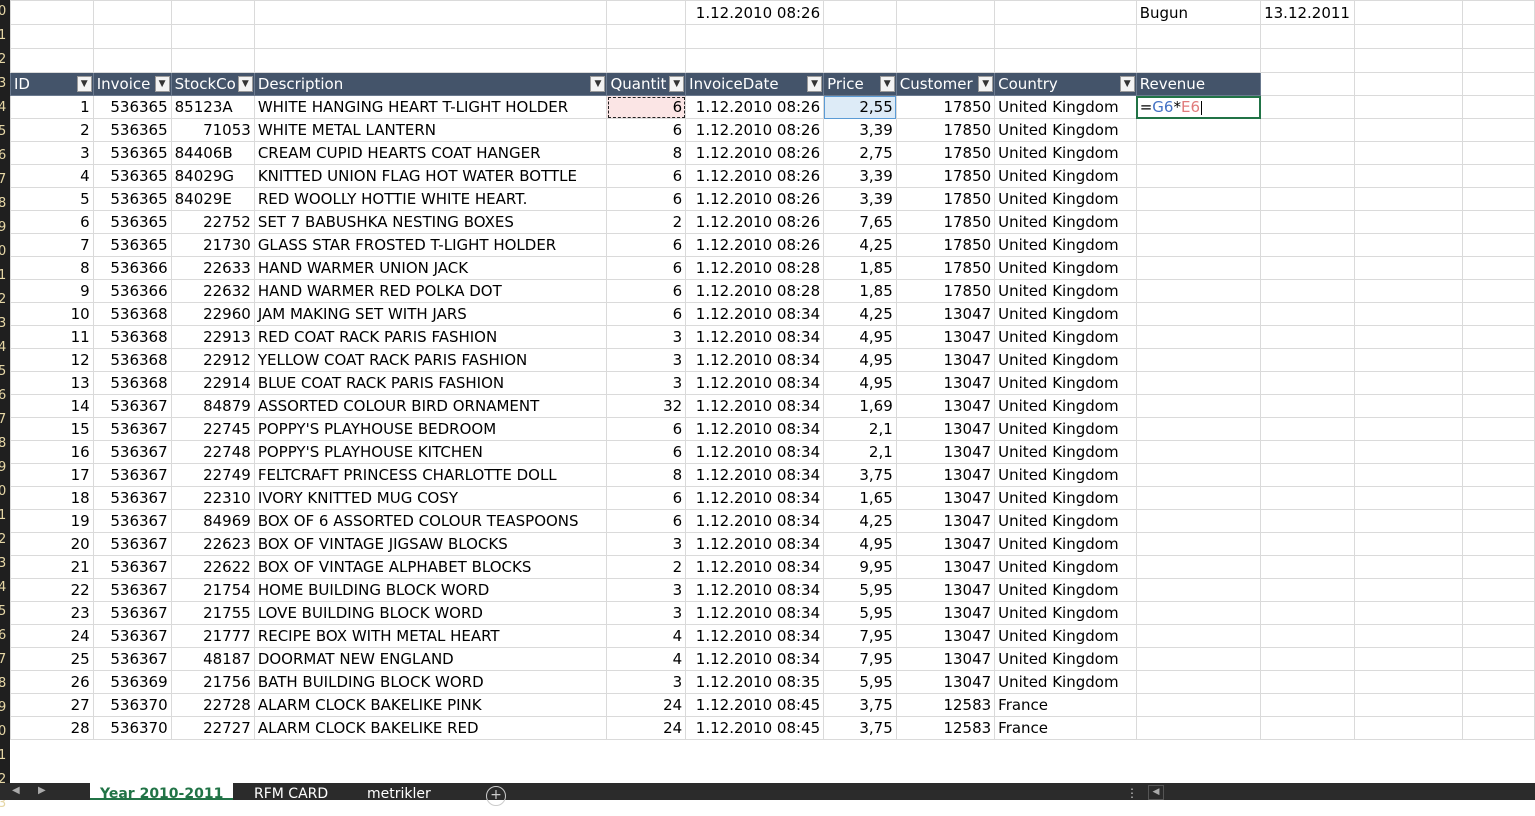 The height and width of the screenshot is (816, 1535). What do you see at coordinates (16, 790) in the screenshot?
I see `tab-scroll-left-icon: ◀` at bounding box center [16, 790].